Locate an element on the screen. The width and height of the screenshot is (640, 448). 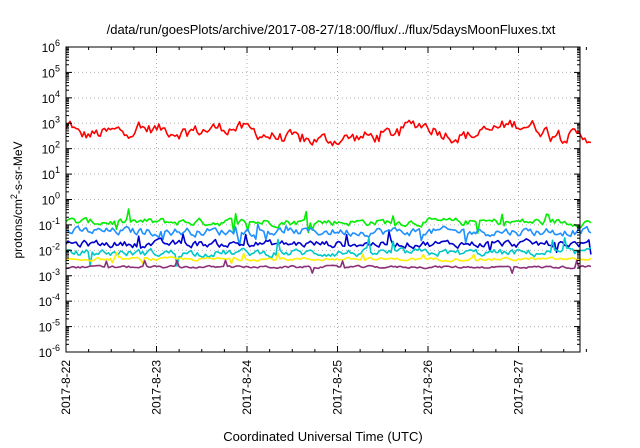
y-tick-label: 10⁴ is located at coordinates (51, 97).